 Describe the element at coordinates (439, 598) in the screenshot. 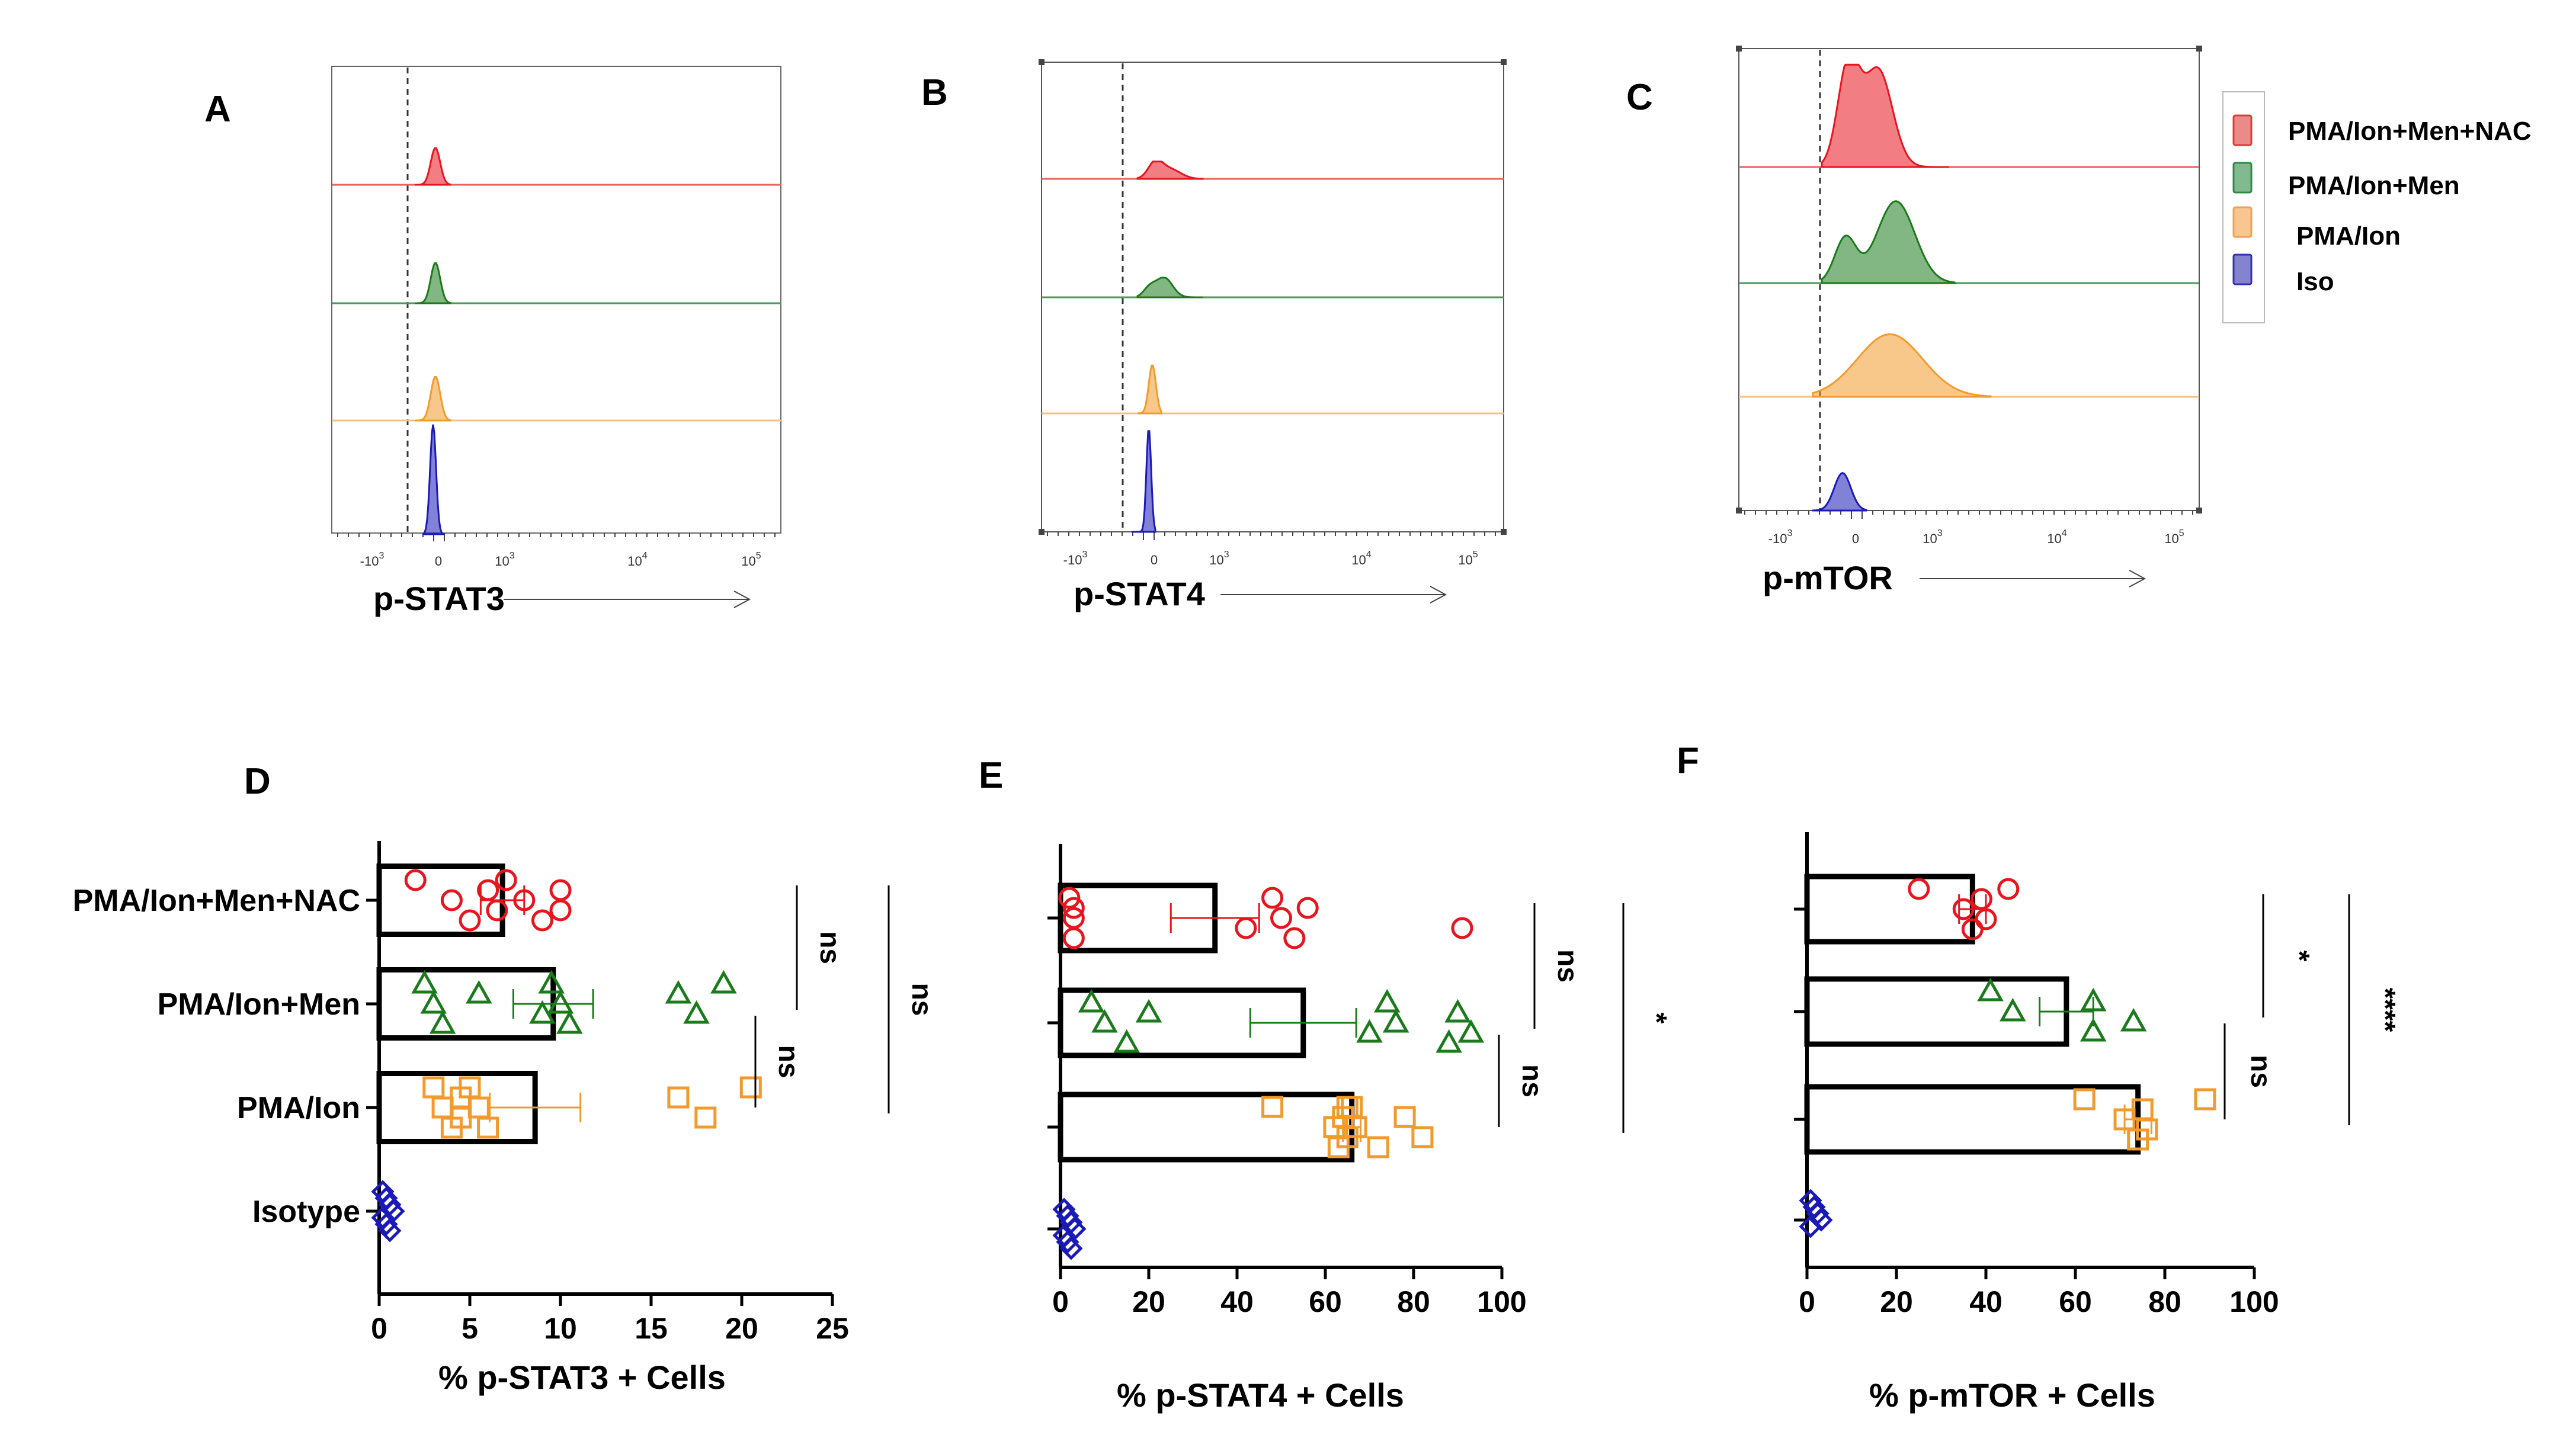

I see `histogram-x-label: p-STAT3` at that location.